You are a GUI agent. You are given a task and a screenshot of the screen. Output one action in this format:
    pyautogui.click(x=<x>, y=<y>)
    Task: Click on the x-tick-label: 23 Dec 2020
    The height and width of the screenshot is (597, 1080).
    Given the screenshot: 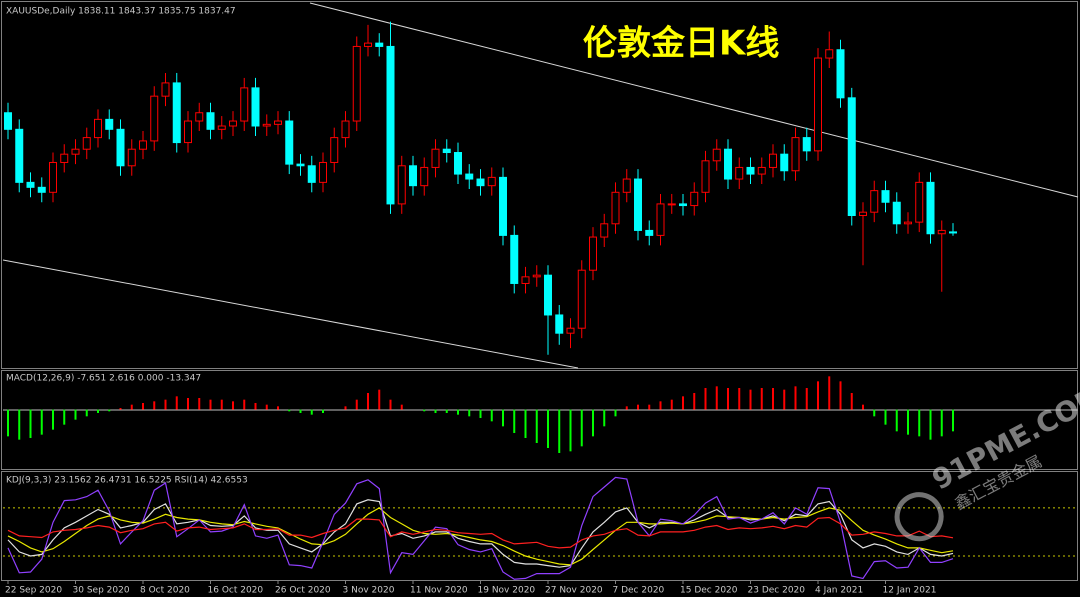 What is the action you would take?
    pyautogui.click(x=777, y=591)
    